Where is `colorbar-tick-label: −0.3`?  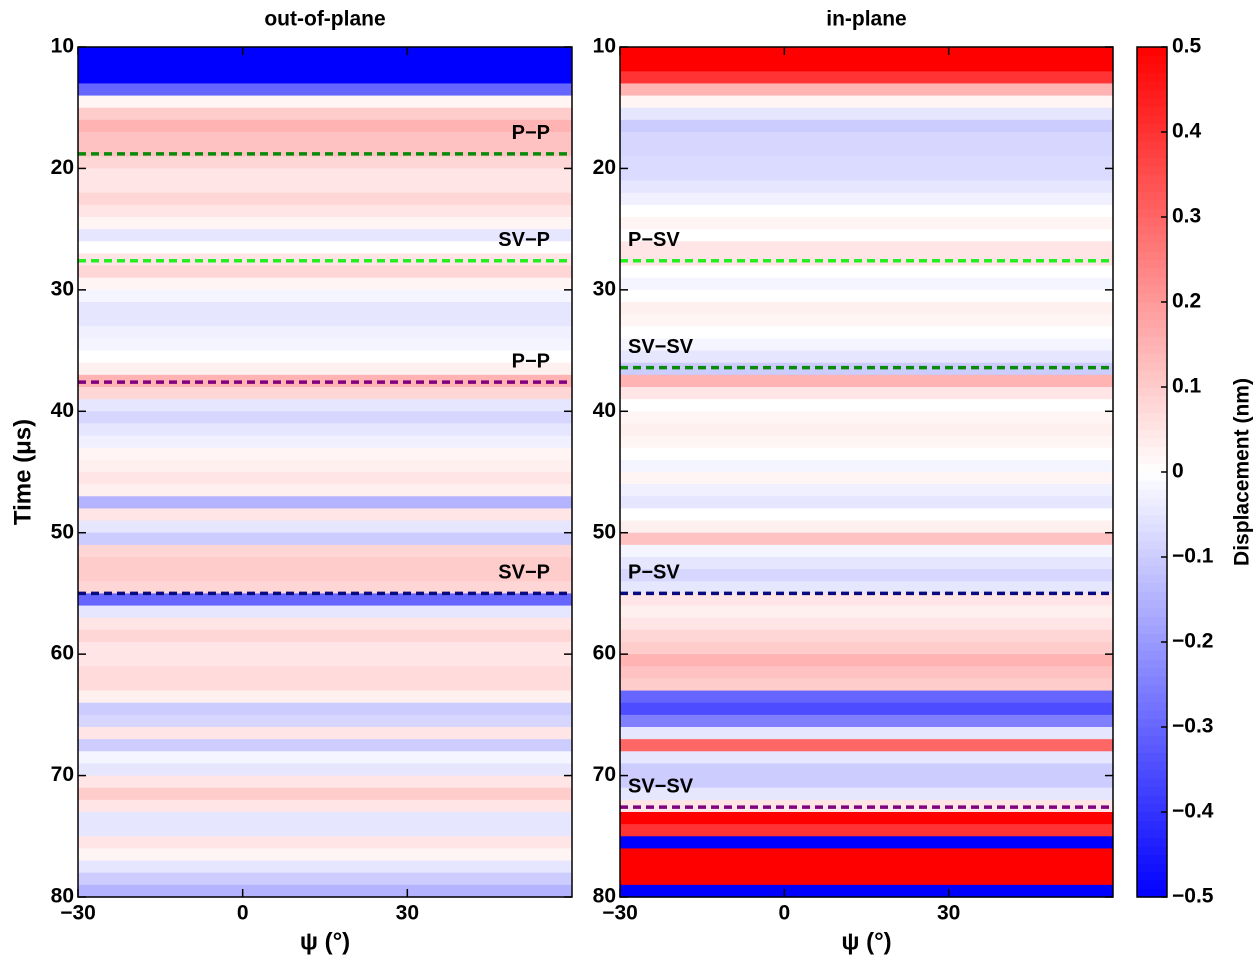 colorbar-tick-label: −0.3 is located at coordinates (1192, 726).